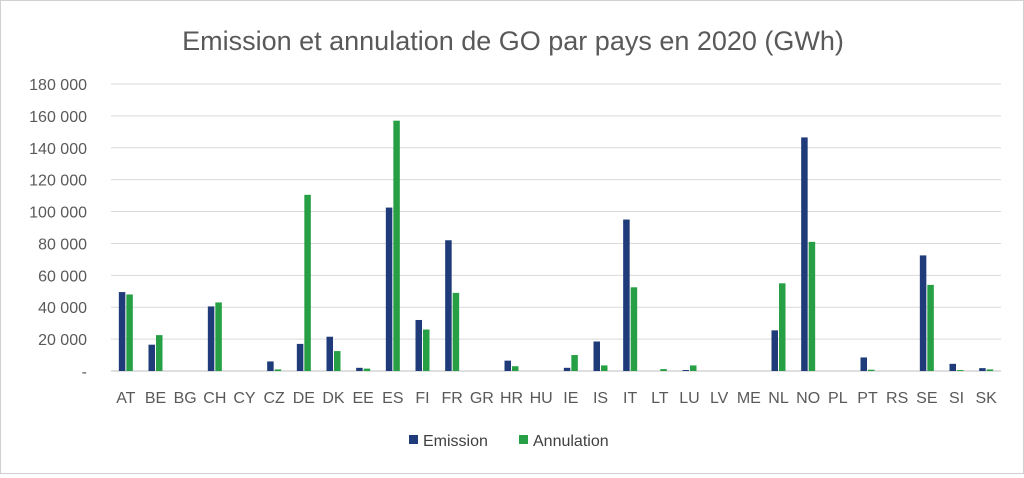  What do you see at coordinates (307, 282) in the screenshot?
I see `bar-annulation-de` at bounding box center [307, 282].